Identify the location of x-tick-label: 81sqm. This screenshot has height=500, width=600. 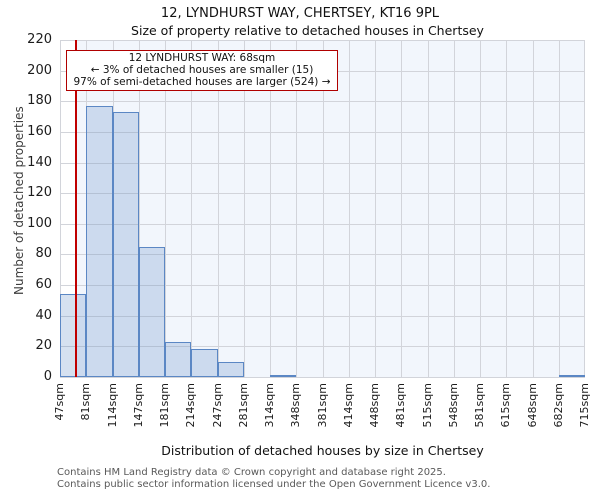
(86, 402).